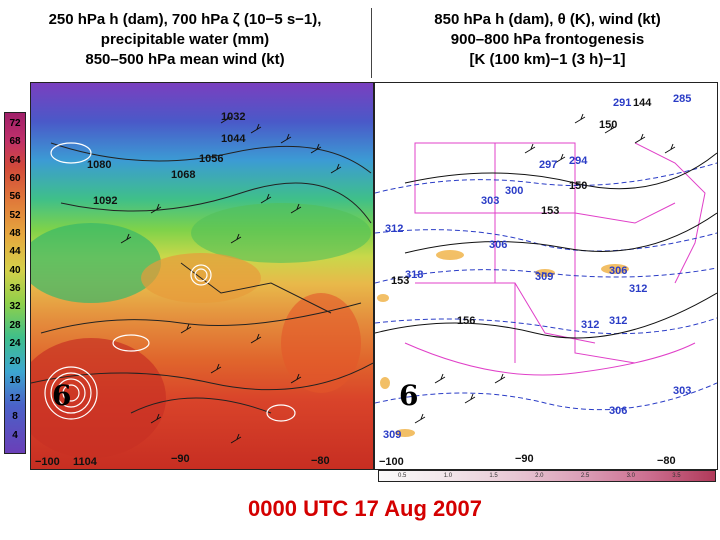  Describe the element at coordinates (547, 476) in the screenshot. I see `frontogenesis-colorbar` at that location.